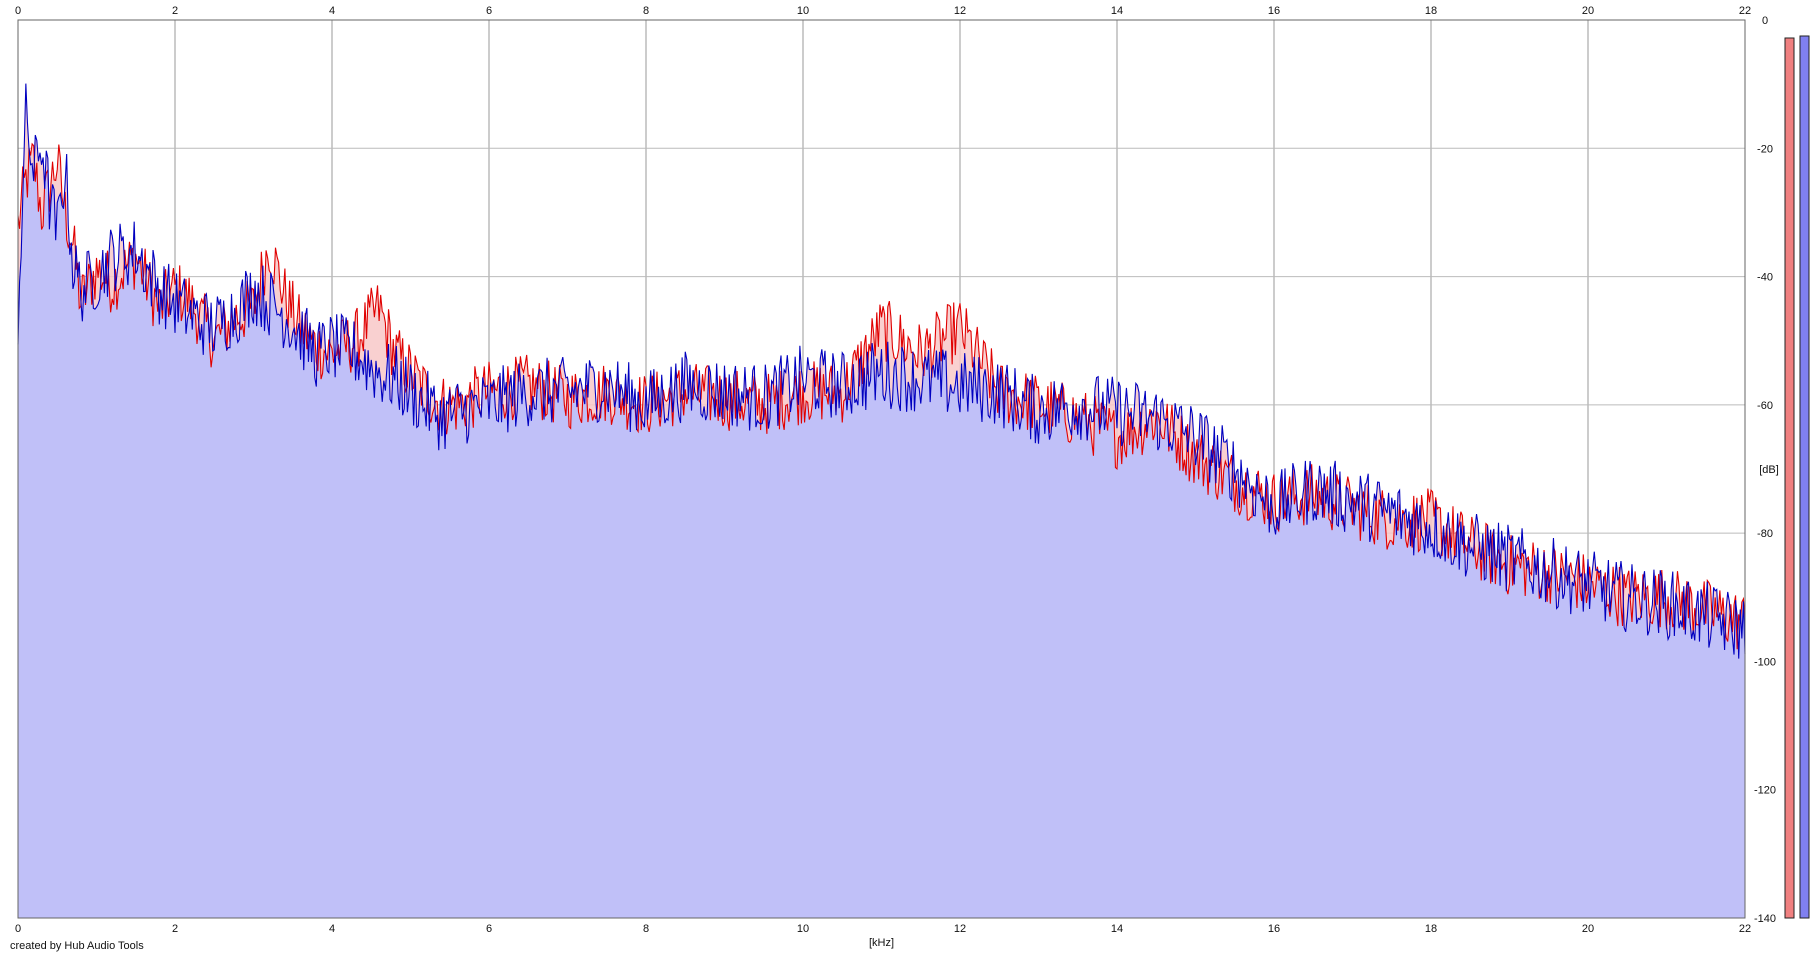 This screenshot has width=1820, height=958. I want to click on y-axis-label: [dB], so click(1769, 470).